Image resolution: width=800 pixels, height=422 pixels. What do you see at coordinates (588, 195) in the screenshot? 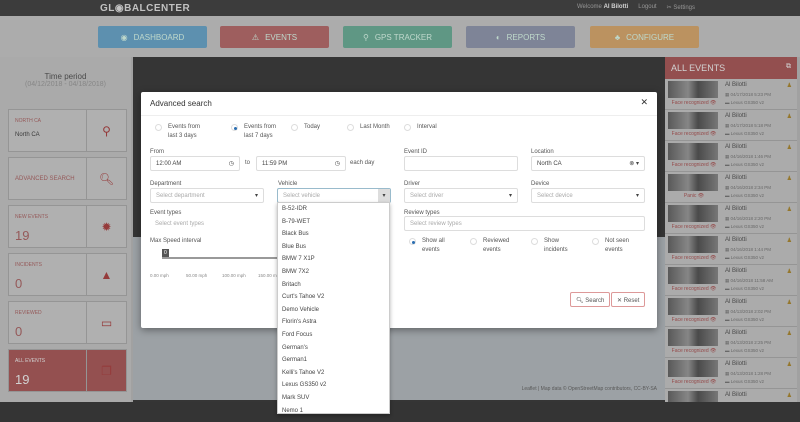
I see `device-select: Select device ▾` at bounding box center [588, 195].